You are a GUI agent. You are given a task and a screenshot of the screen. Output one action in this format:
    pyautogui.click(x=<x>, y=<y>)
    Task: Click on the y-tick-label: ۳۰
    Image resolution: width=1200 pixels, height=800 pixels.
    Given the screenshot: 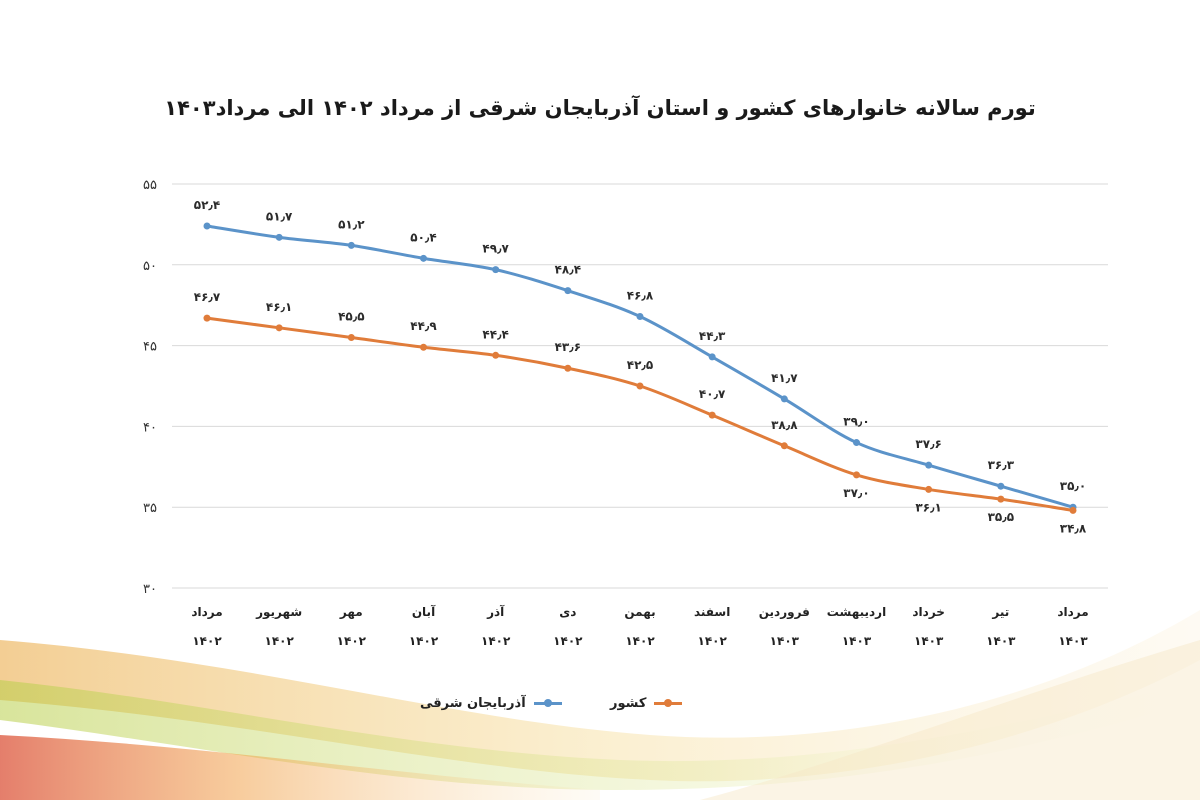 What is the action you would take?
    pyautogui.click(x=150, y=589)
    